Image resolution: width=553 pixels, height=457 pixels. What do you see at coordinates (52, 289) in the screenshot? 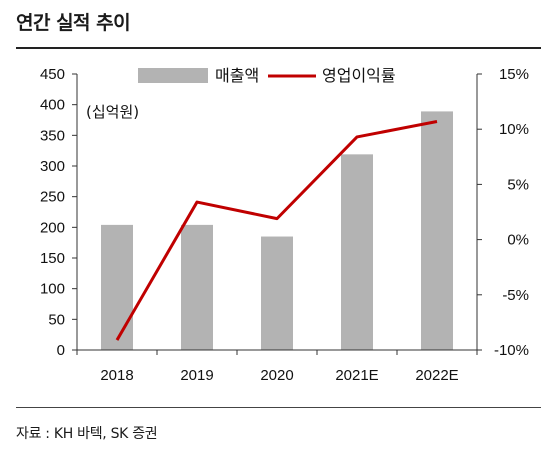
I see `y-tick-label-left: 100` at bounding box center [52, 289].